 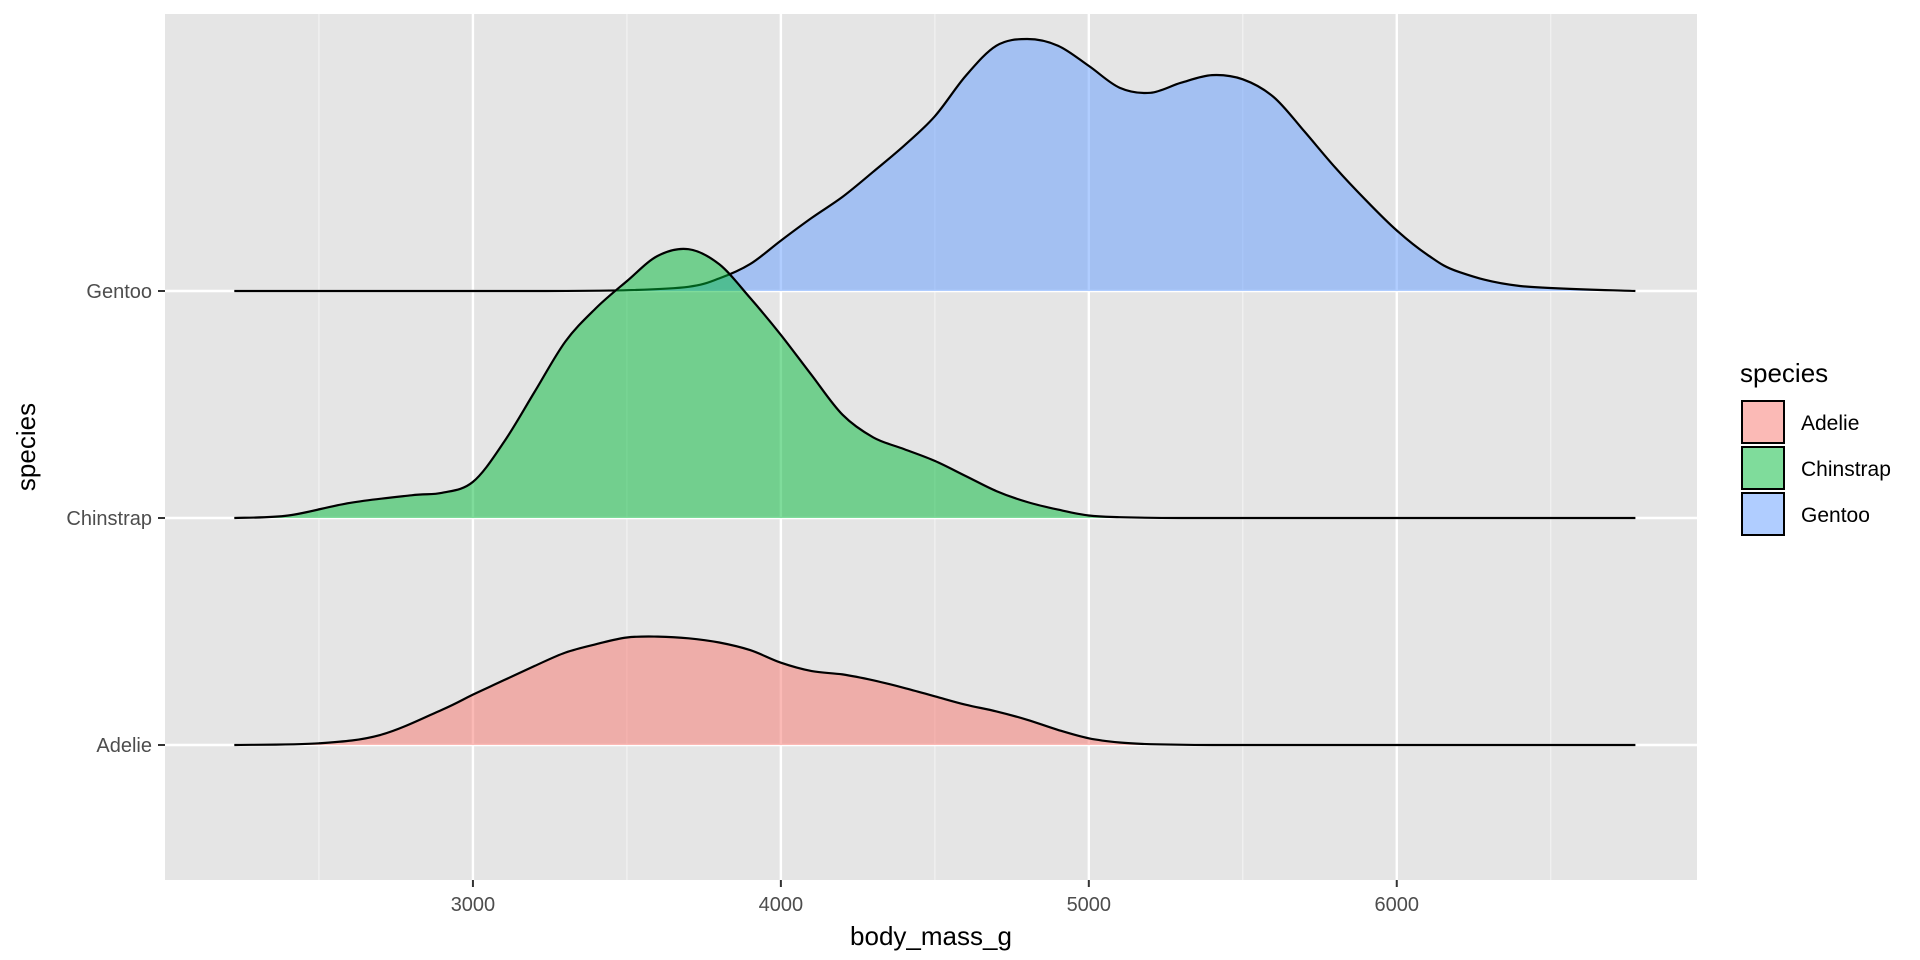 I want to click on y-axis: Adelie Chinstrap Gentoo, so click(x=115, y=519).